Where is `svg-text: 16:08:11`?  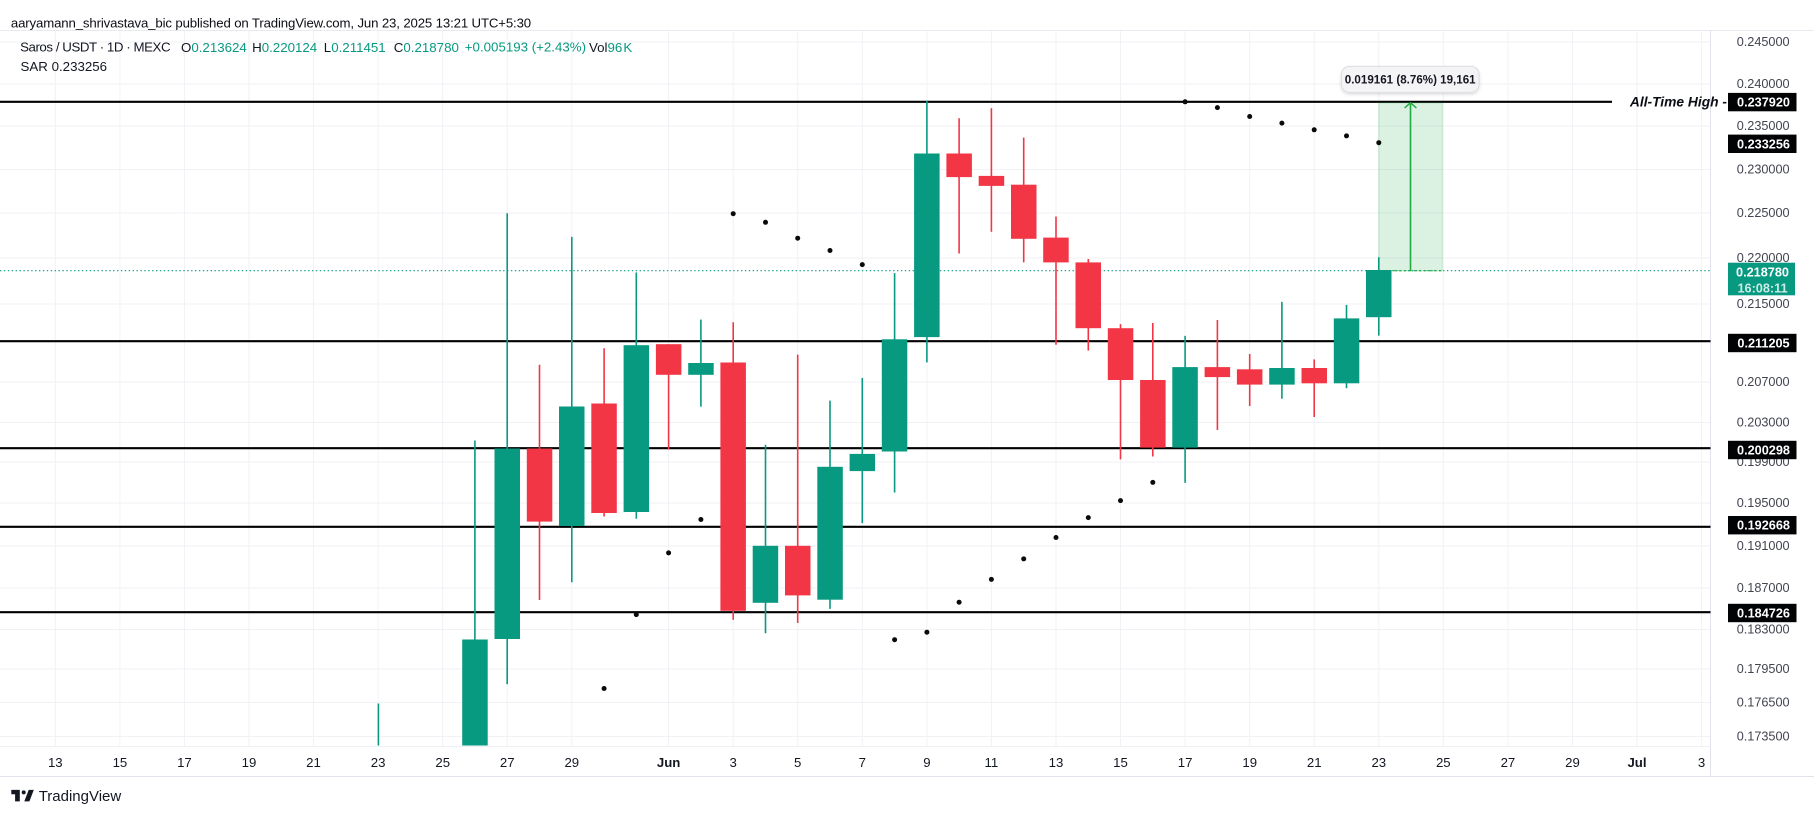 svg-text: 16:08:11 is located at coordinates (1762, 288).